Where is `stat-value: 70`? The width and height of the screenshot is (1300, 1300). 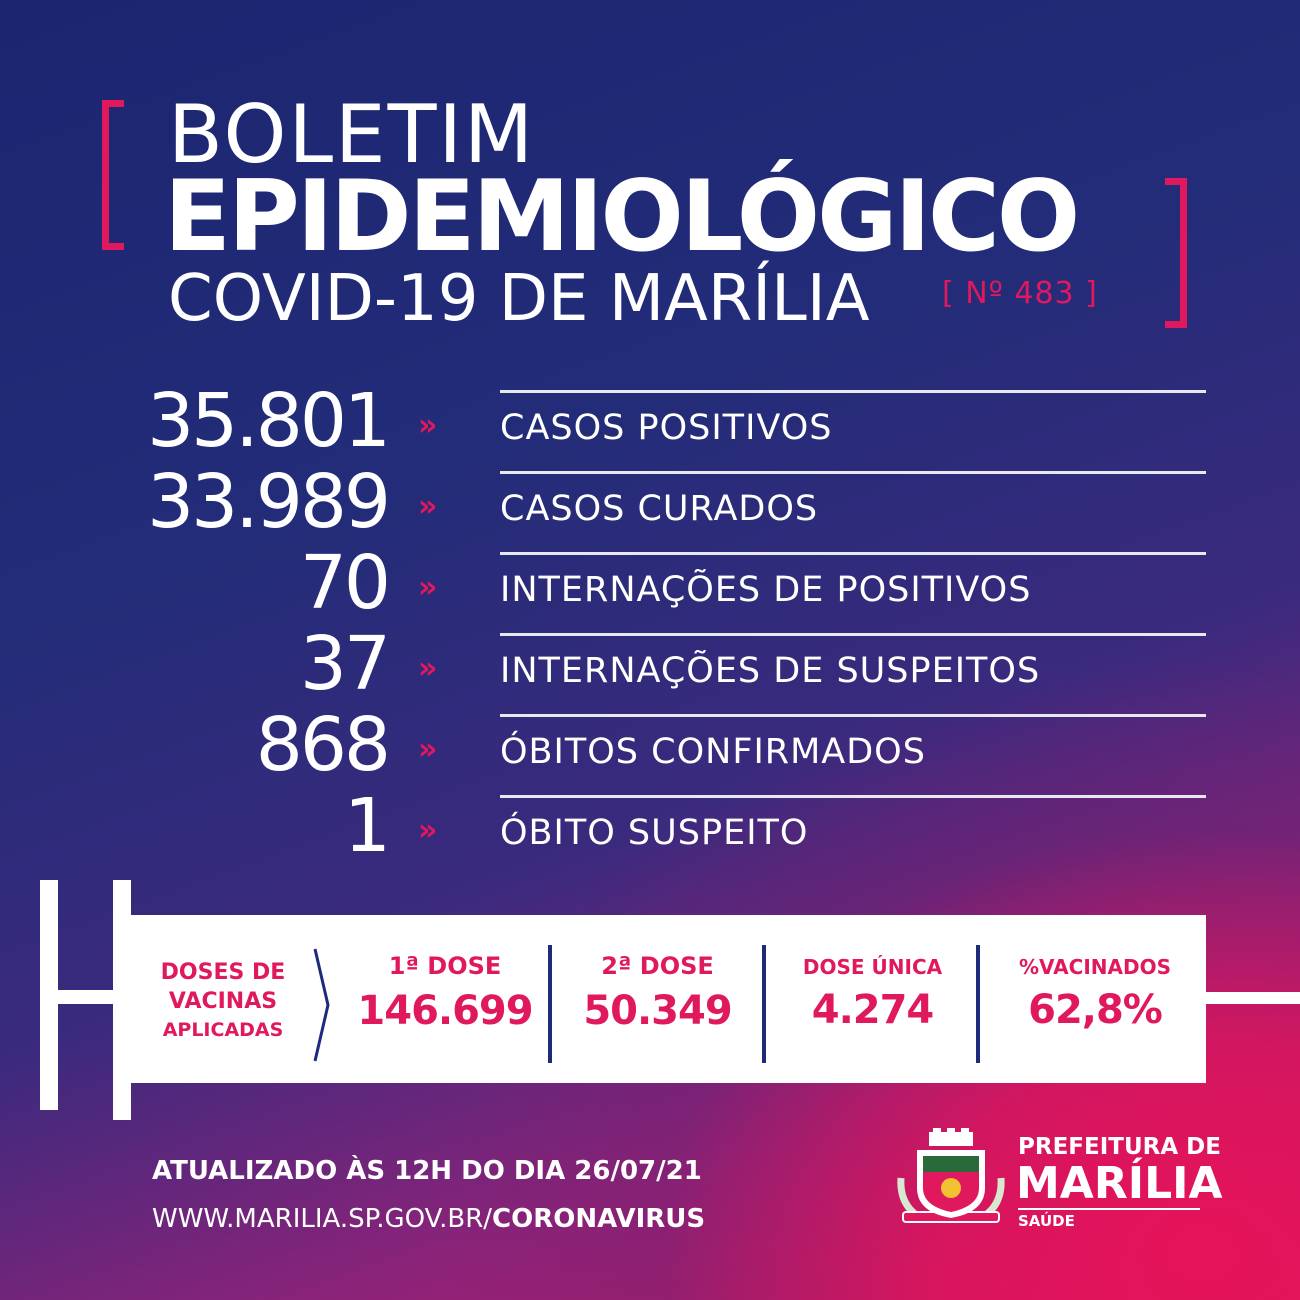 stat-value: 70 is located at coordinates (345, 583).